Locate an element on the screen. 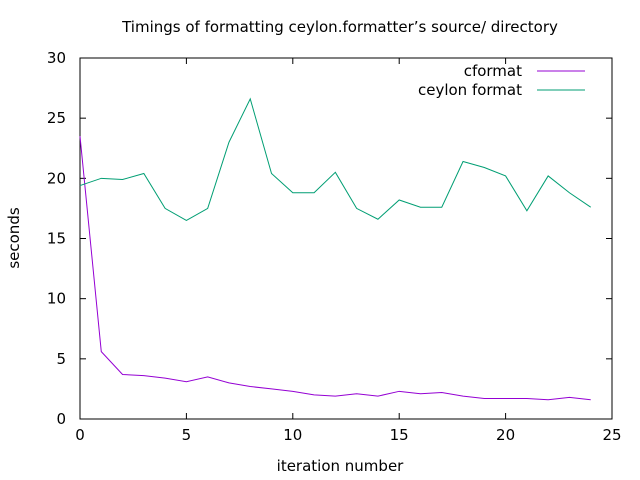 This screenshot has width=640, height=480. y-tick-label: 15 is located at coordinates (56, 239).